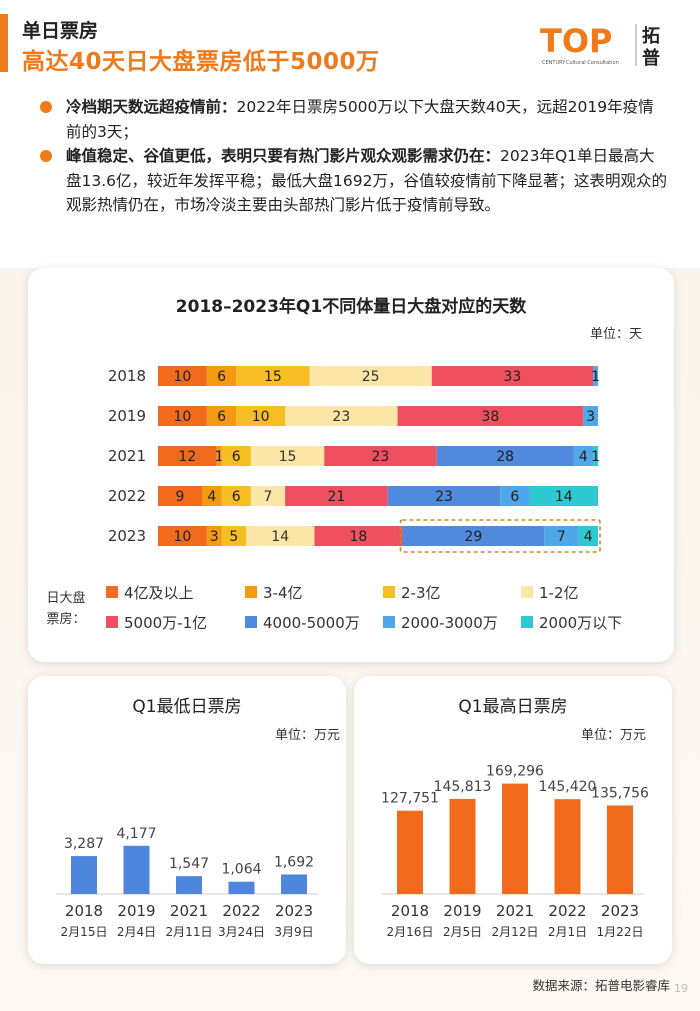 This screenshot has width=700, height=1011. What do you see at coordinates (651, 58) in the screenshot?
I see `logo-cn2: 普` at bounding box center [651, 58].